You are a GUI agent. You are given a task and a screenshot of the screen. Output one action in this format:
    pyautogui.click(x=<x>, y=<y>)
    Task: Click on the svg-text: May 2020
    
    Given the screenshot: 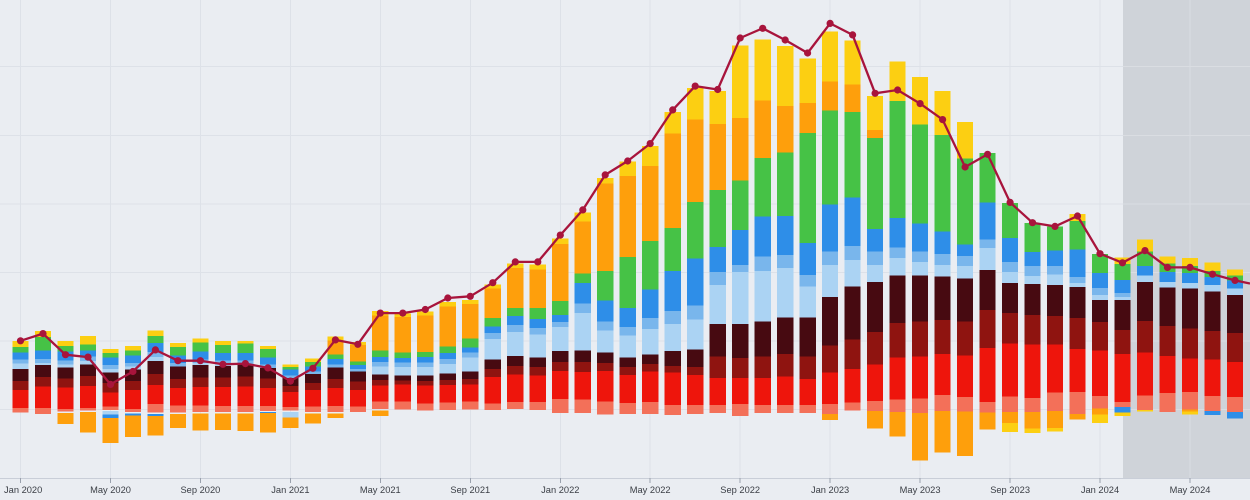 What is the action you would take?
    pyautogui.click(x=110, y=490)
    